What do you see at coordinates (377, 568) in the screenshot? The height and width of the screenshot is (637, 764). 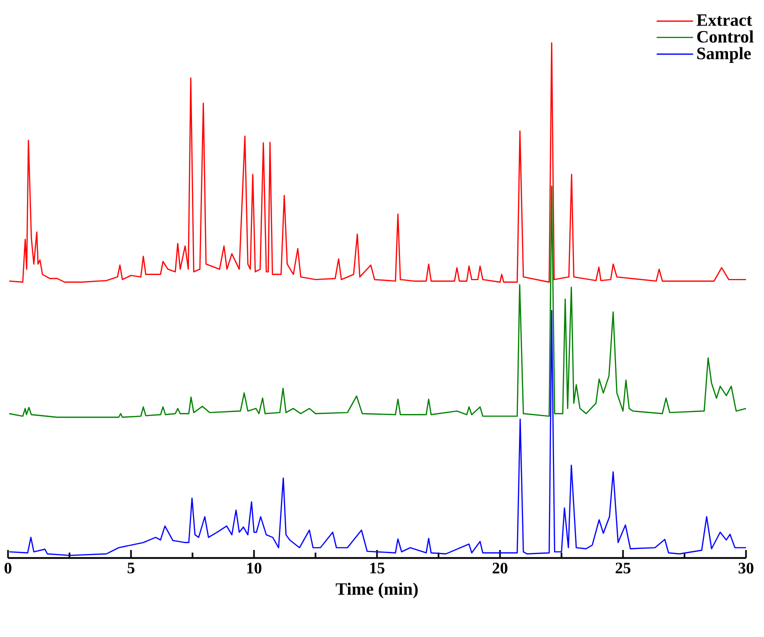 I see `x-tick-label: 15` at bounding box center [377, 568].